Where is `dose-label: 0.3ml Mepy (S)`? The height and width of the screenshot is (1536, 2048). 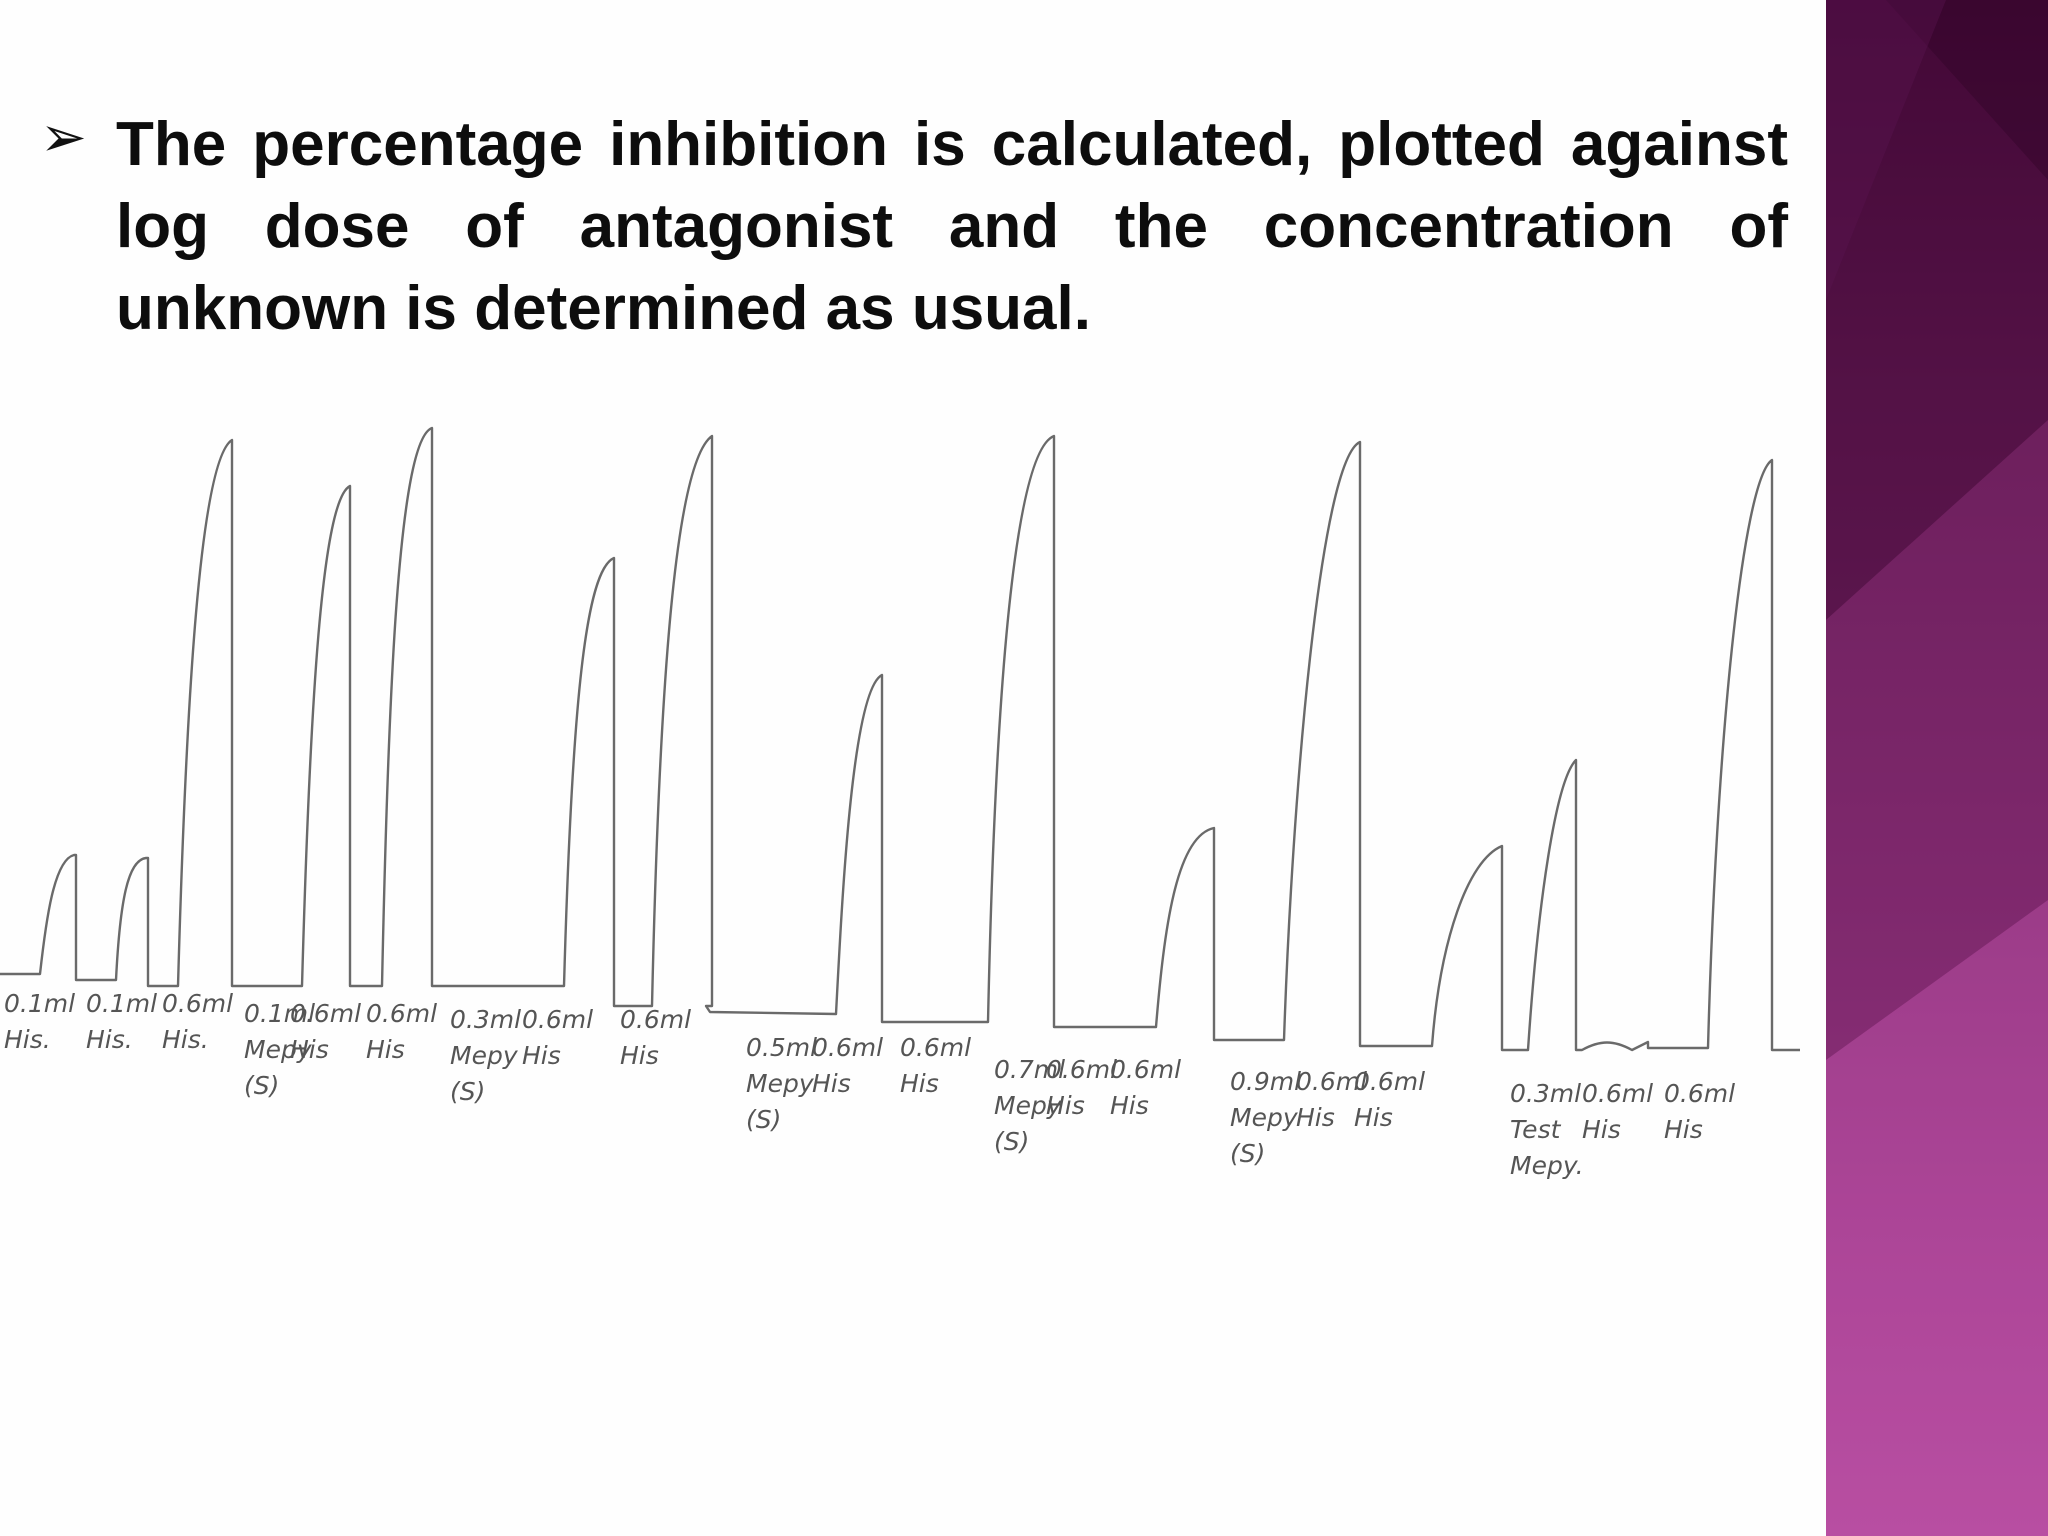
dose-label: 0.3ml Mepy (S) is located at coordinates (485, 1055).